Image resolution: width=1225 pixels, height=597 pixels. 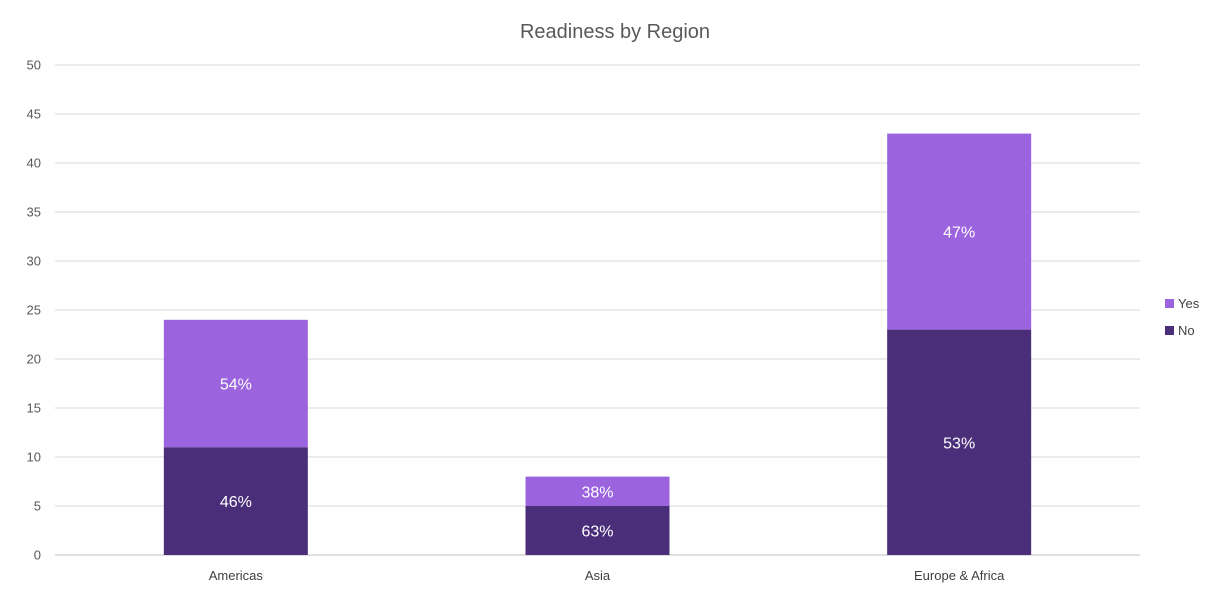 What do you see at coordinates (37, 506) in the screenshot?
I see `y-tick-label: 5` at bounding box center [37, 506].